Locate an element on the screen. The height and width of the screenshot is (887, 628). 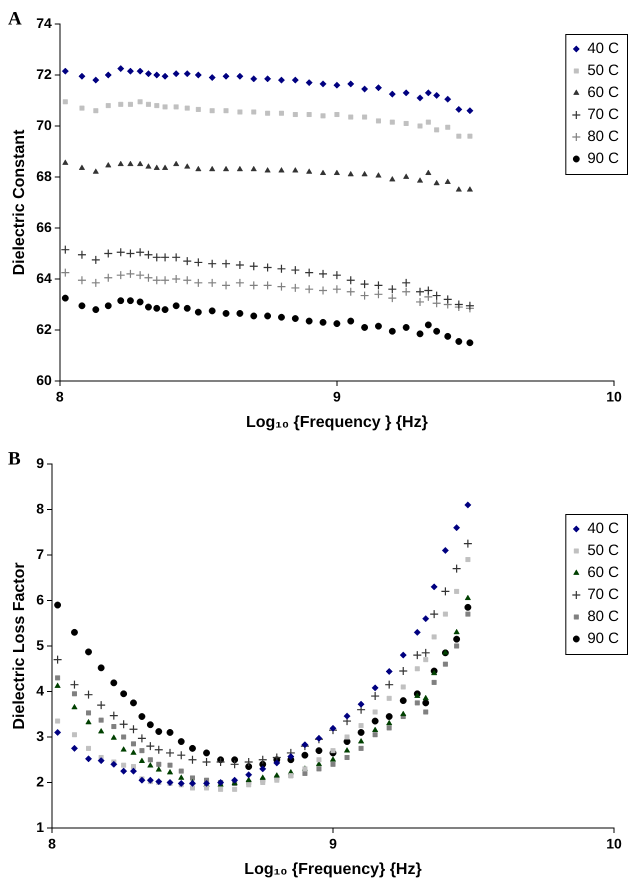
y-tick-label: 2 is located at coordinates (40, 781).